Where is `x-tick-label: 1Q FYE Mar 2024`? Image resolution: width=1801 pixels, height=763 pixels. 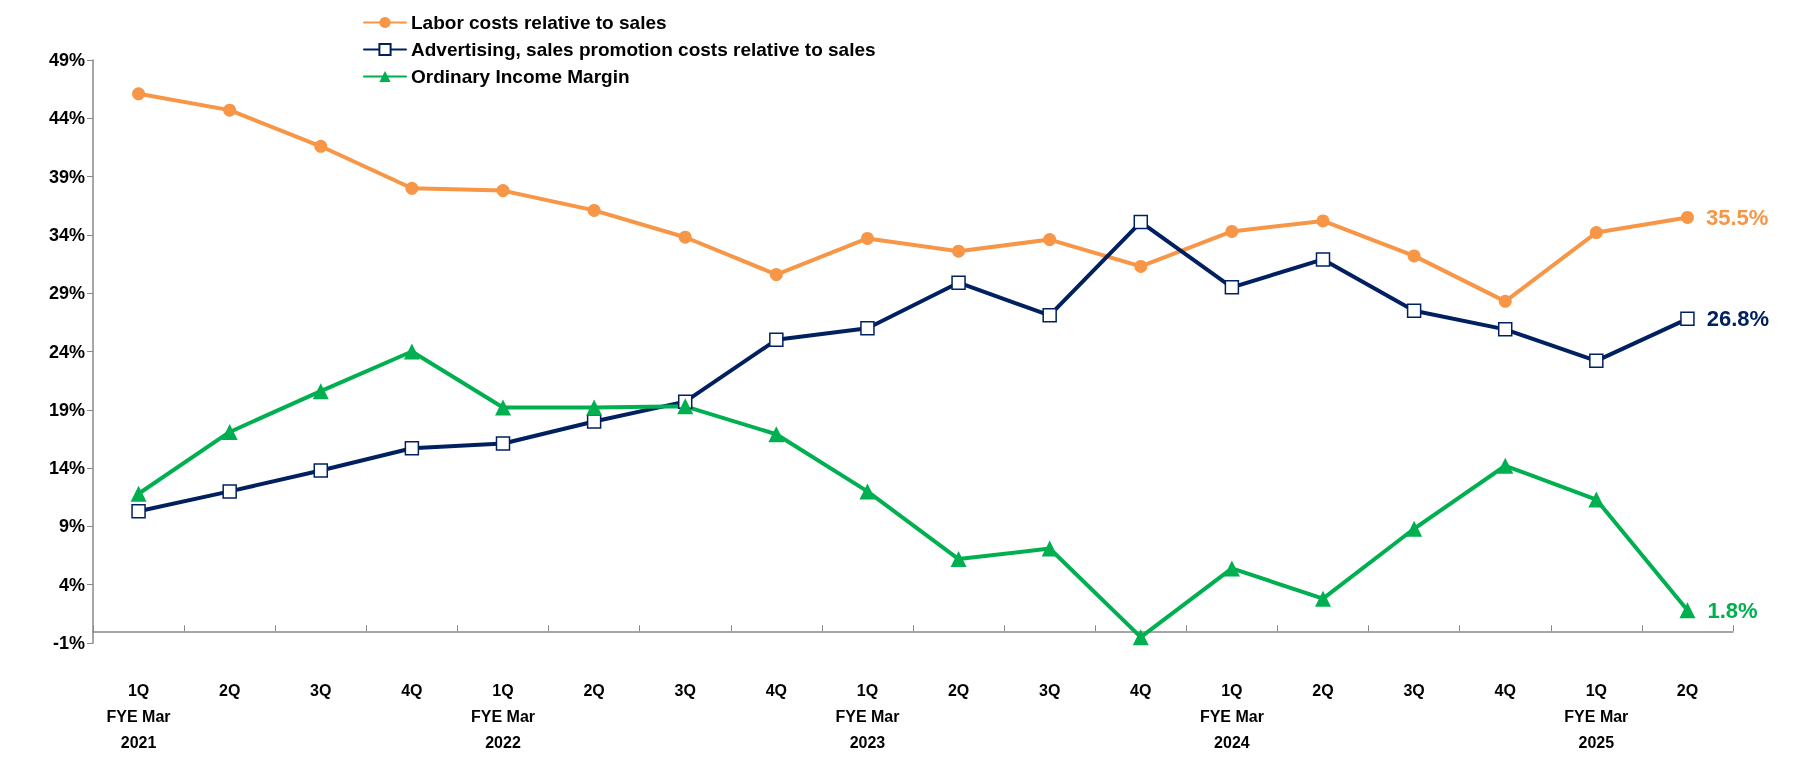
x-tick-label: 1Q FYE Mar 2024 is located at coordinates (1231, 716).